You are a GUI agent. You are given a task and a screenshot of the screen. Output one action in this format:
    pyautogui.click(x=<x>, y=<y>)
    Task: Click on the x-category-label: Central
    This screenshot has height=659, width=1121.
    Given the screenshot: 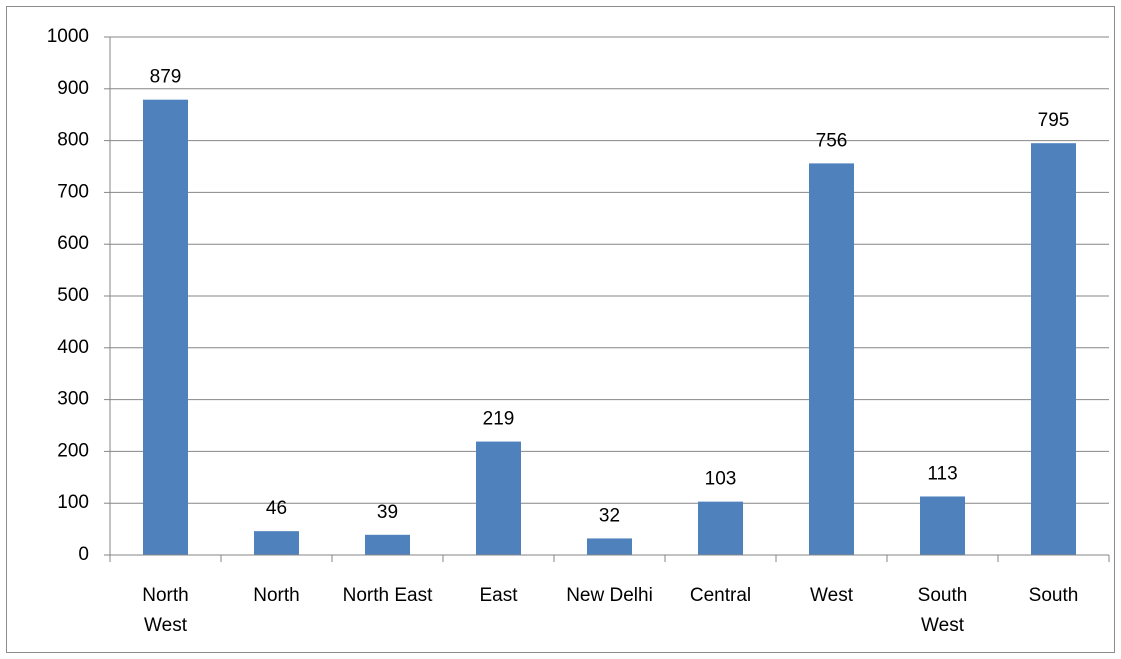 What is the action you would take?
    pyautogui.click(x=720, y=595)
    